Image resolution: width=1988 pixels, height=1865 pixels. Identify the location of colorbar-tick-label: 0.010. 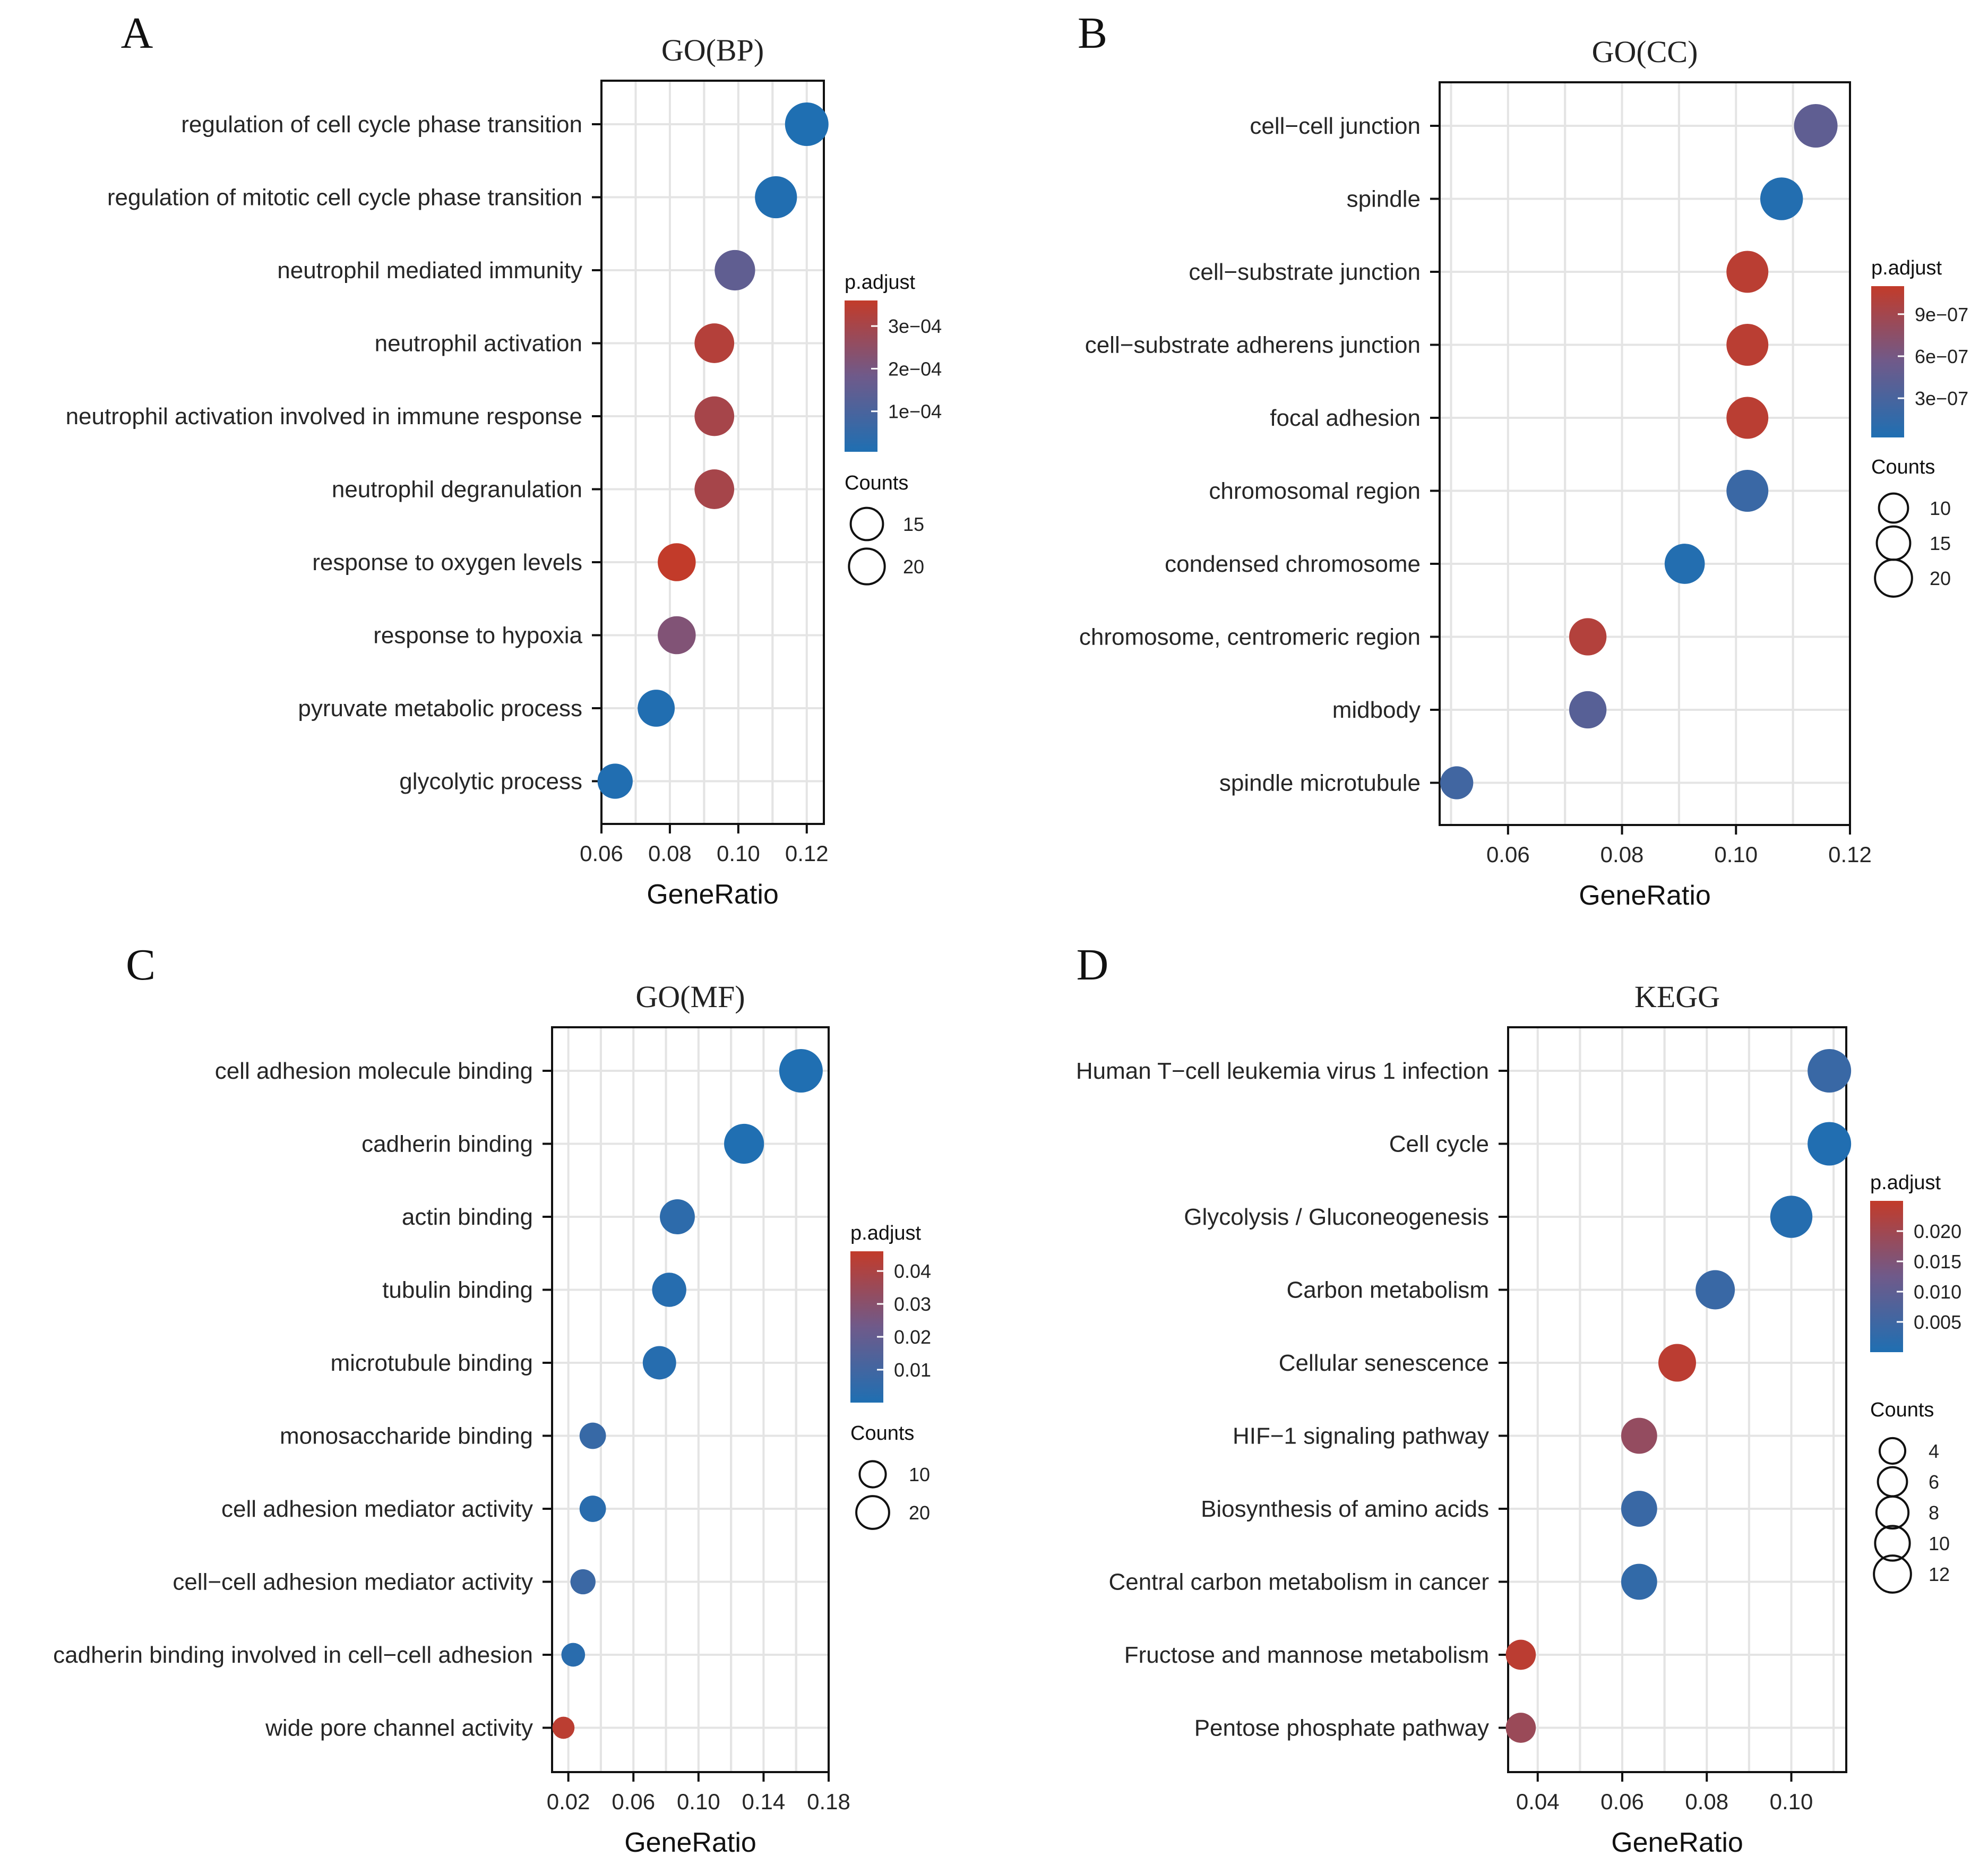
(1938, 1292).